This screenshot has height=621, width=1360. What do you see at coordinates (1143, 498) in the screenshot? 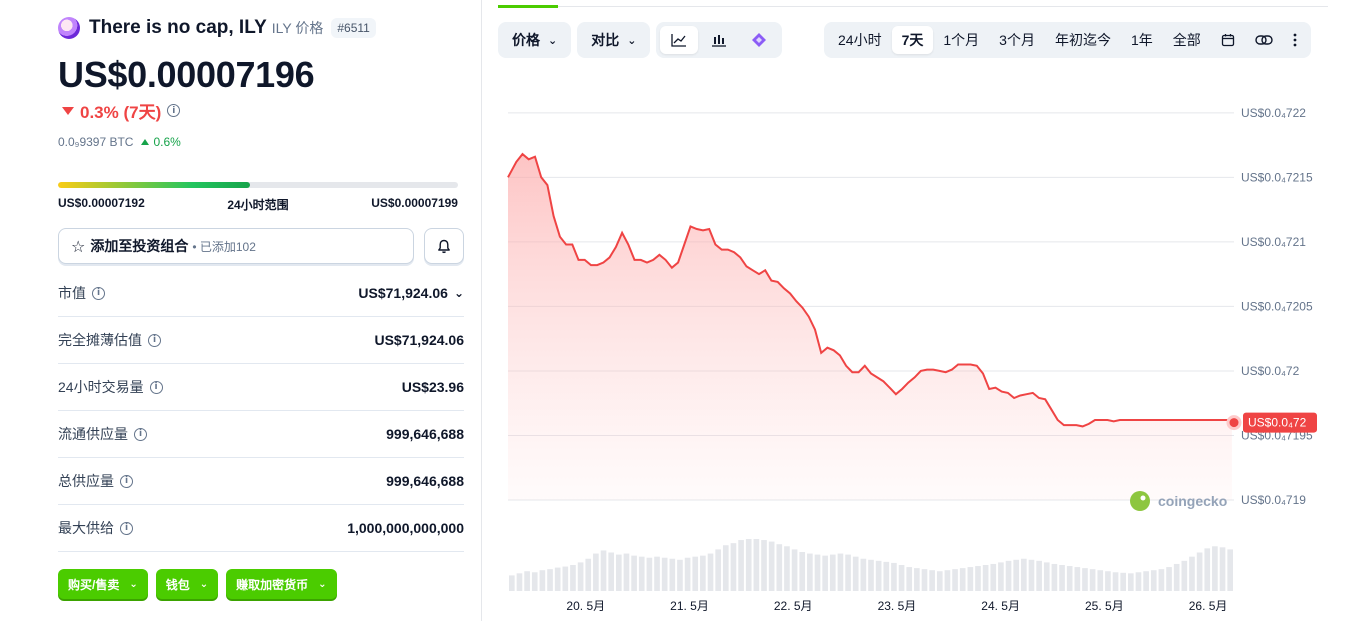
I see `coingecko-eye` at bounding box center [1143, 498].